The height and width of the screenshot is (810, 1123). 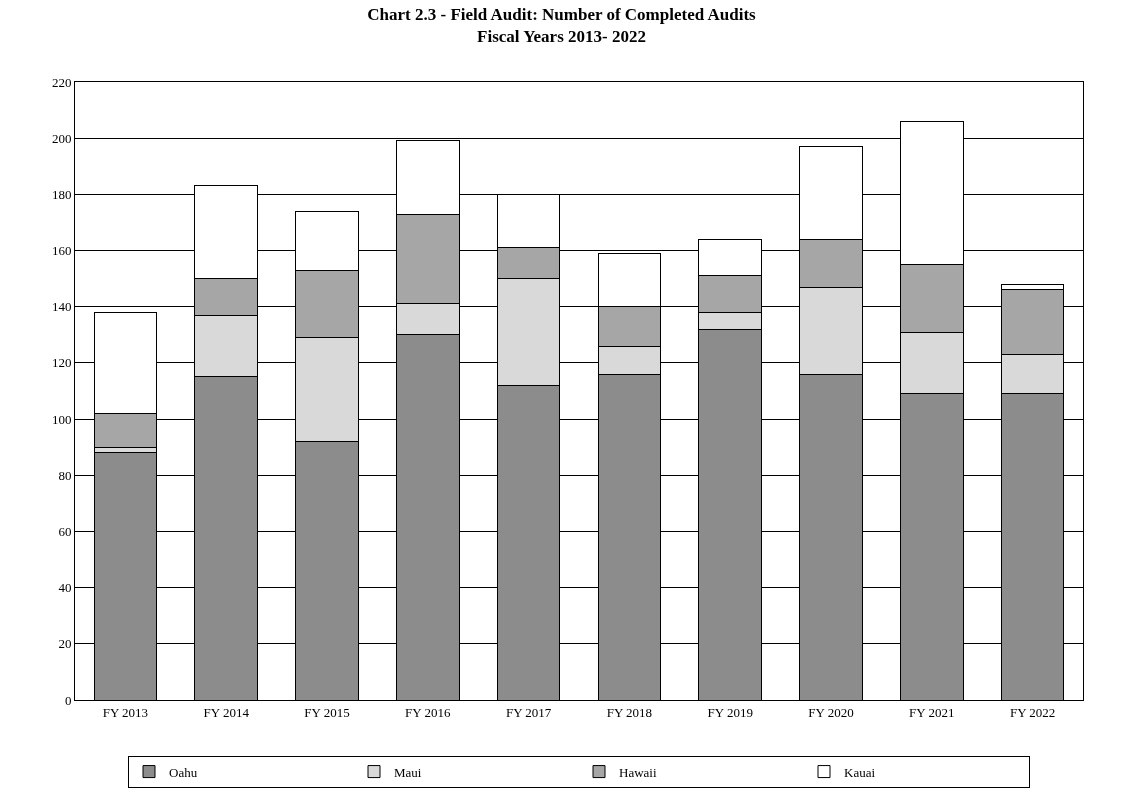 I want to click on legend-label: Hawaii, so click(x=638, y=772).